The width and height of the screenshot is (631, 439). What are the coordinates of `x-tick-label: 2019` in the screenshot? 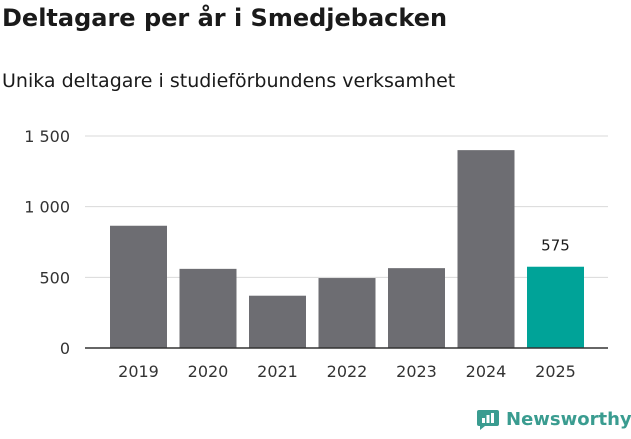 It's located at (138, 371).